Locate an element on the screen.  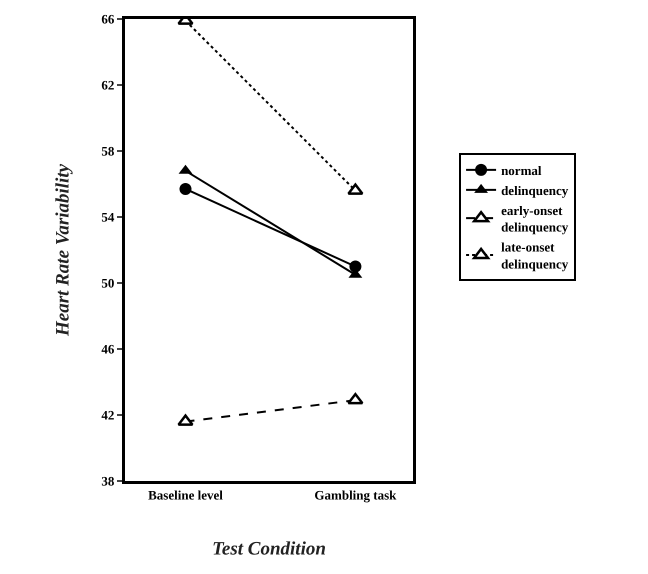
x-axis-title: Test Condition is located at coordinates (269, 549).